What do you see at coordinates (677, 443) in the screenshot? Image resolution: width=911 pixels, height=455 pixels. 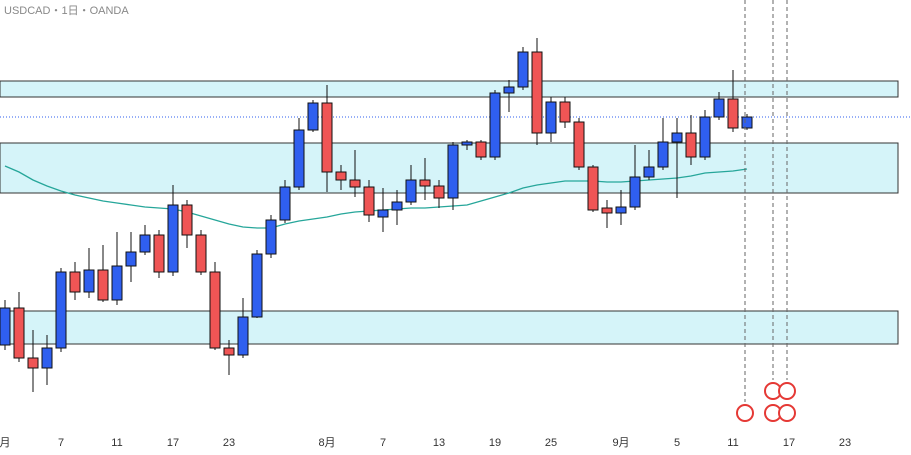 I see `x-tick-label: 5` at bounding box center [677, 443].